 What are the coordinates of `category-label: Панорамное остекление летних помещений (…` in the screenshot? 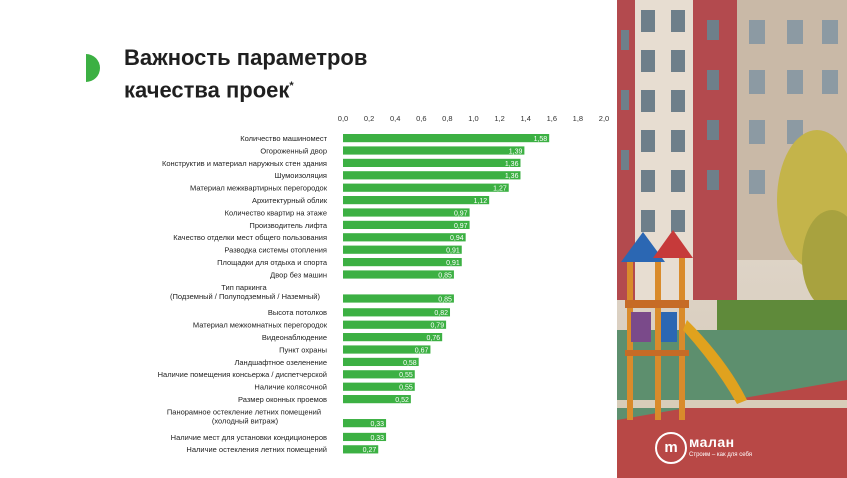 It's located at (245, 416).